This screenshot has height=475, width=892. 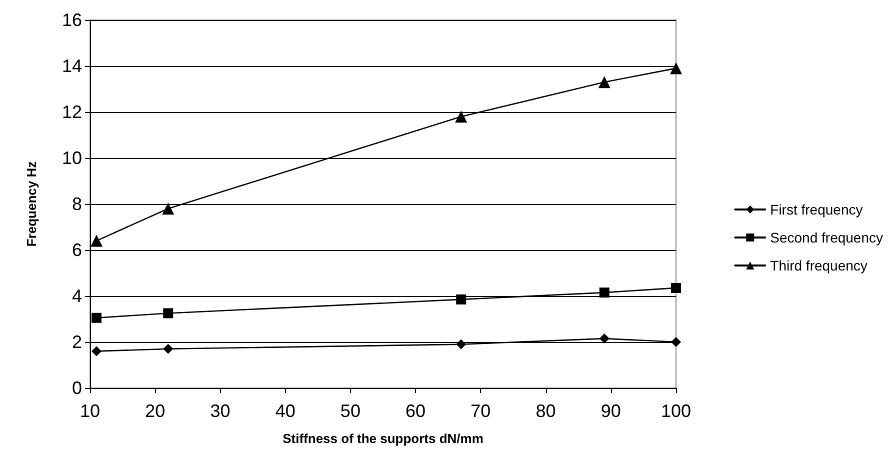 I want to click on legend-label: Third frequency, so click(x=819, y=266).